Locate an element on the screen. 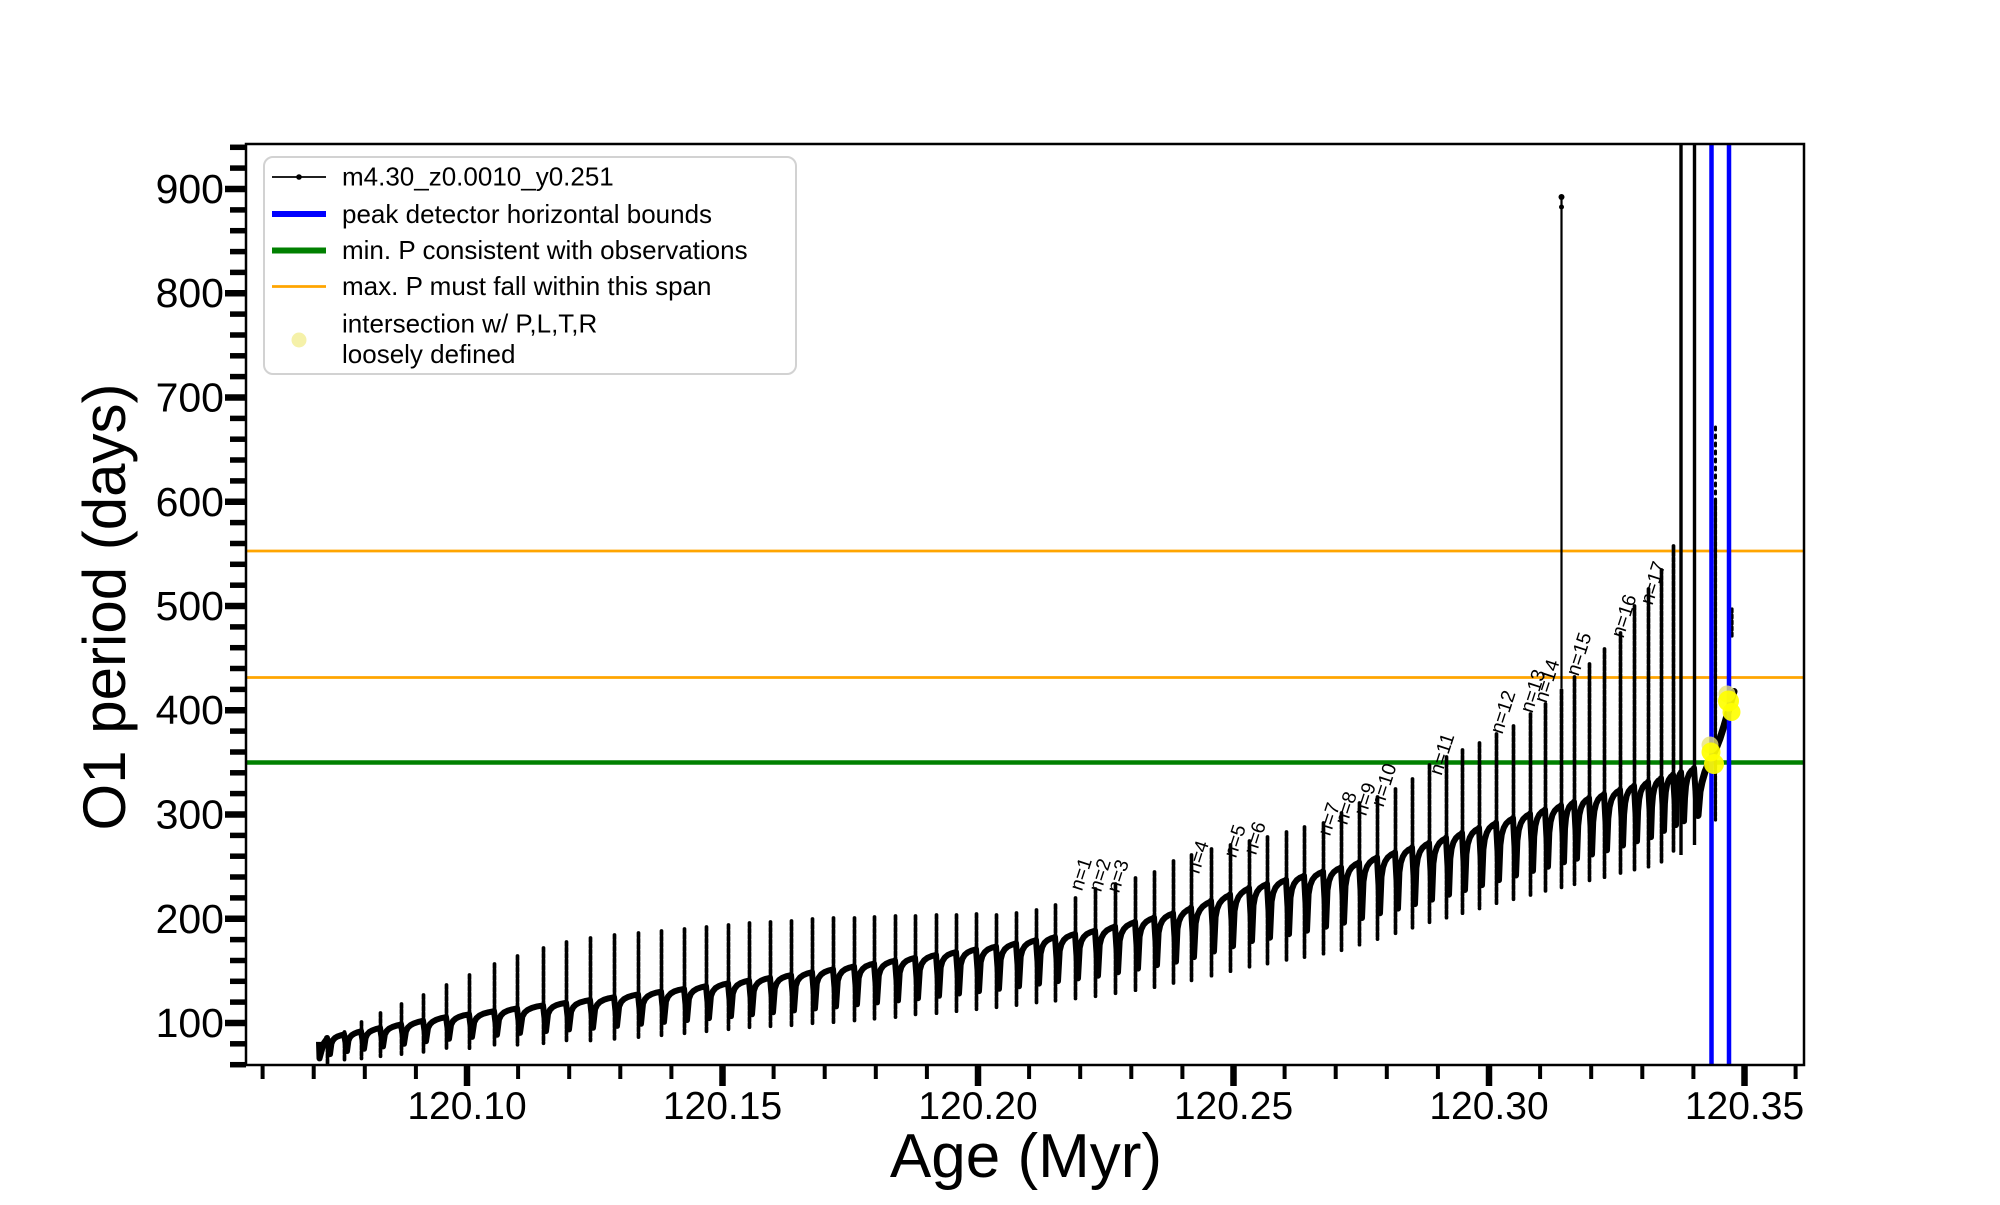 This screenshot has height=1205, width=2000. svg-text: 400 is located at coordinates (190, 710).